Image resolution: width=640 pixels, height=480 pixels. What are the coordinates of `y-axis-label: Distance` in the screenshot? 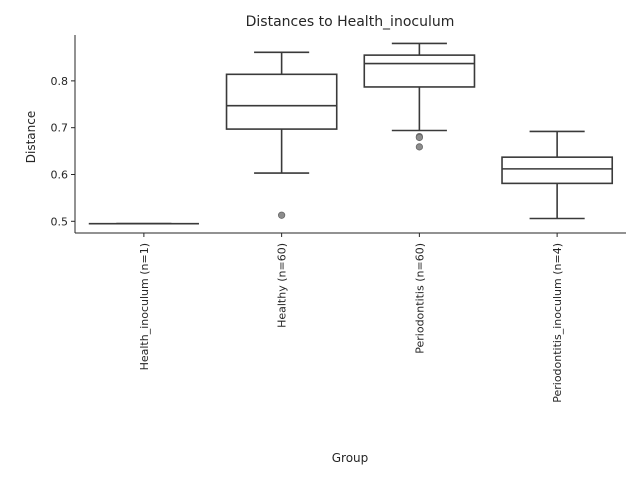 It's located at (31, 137).